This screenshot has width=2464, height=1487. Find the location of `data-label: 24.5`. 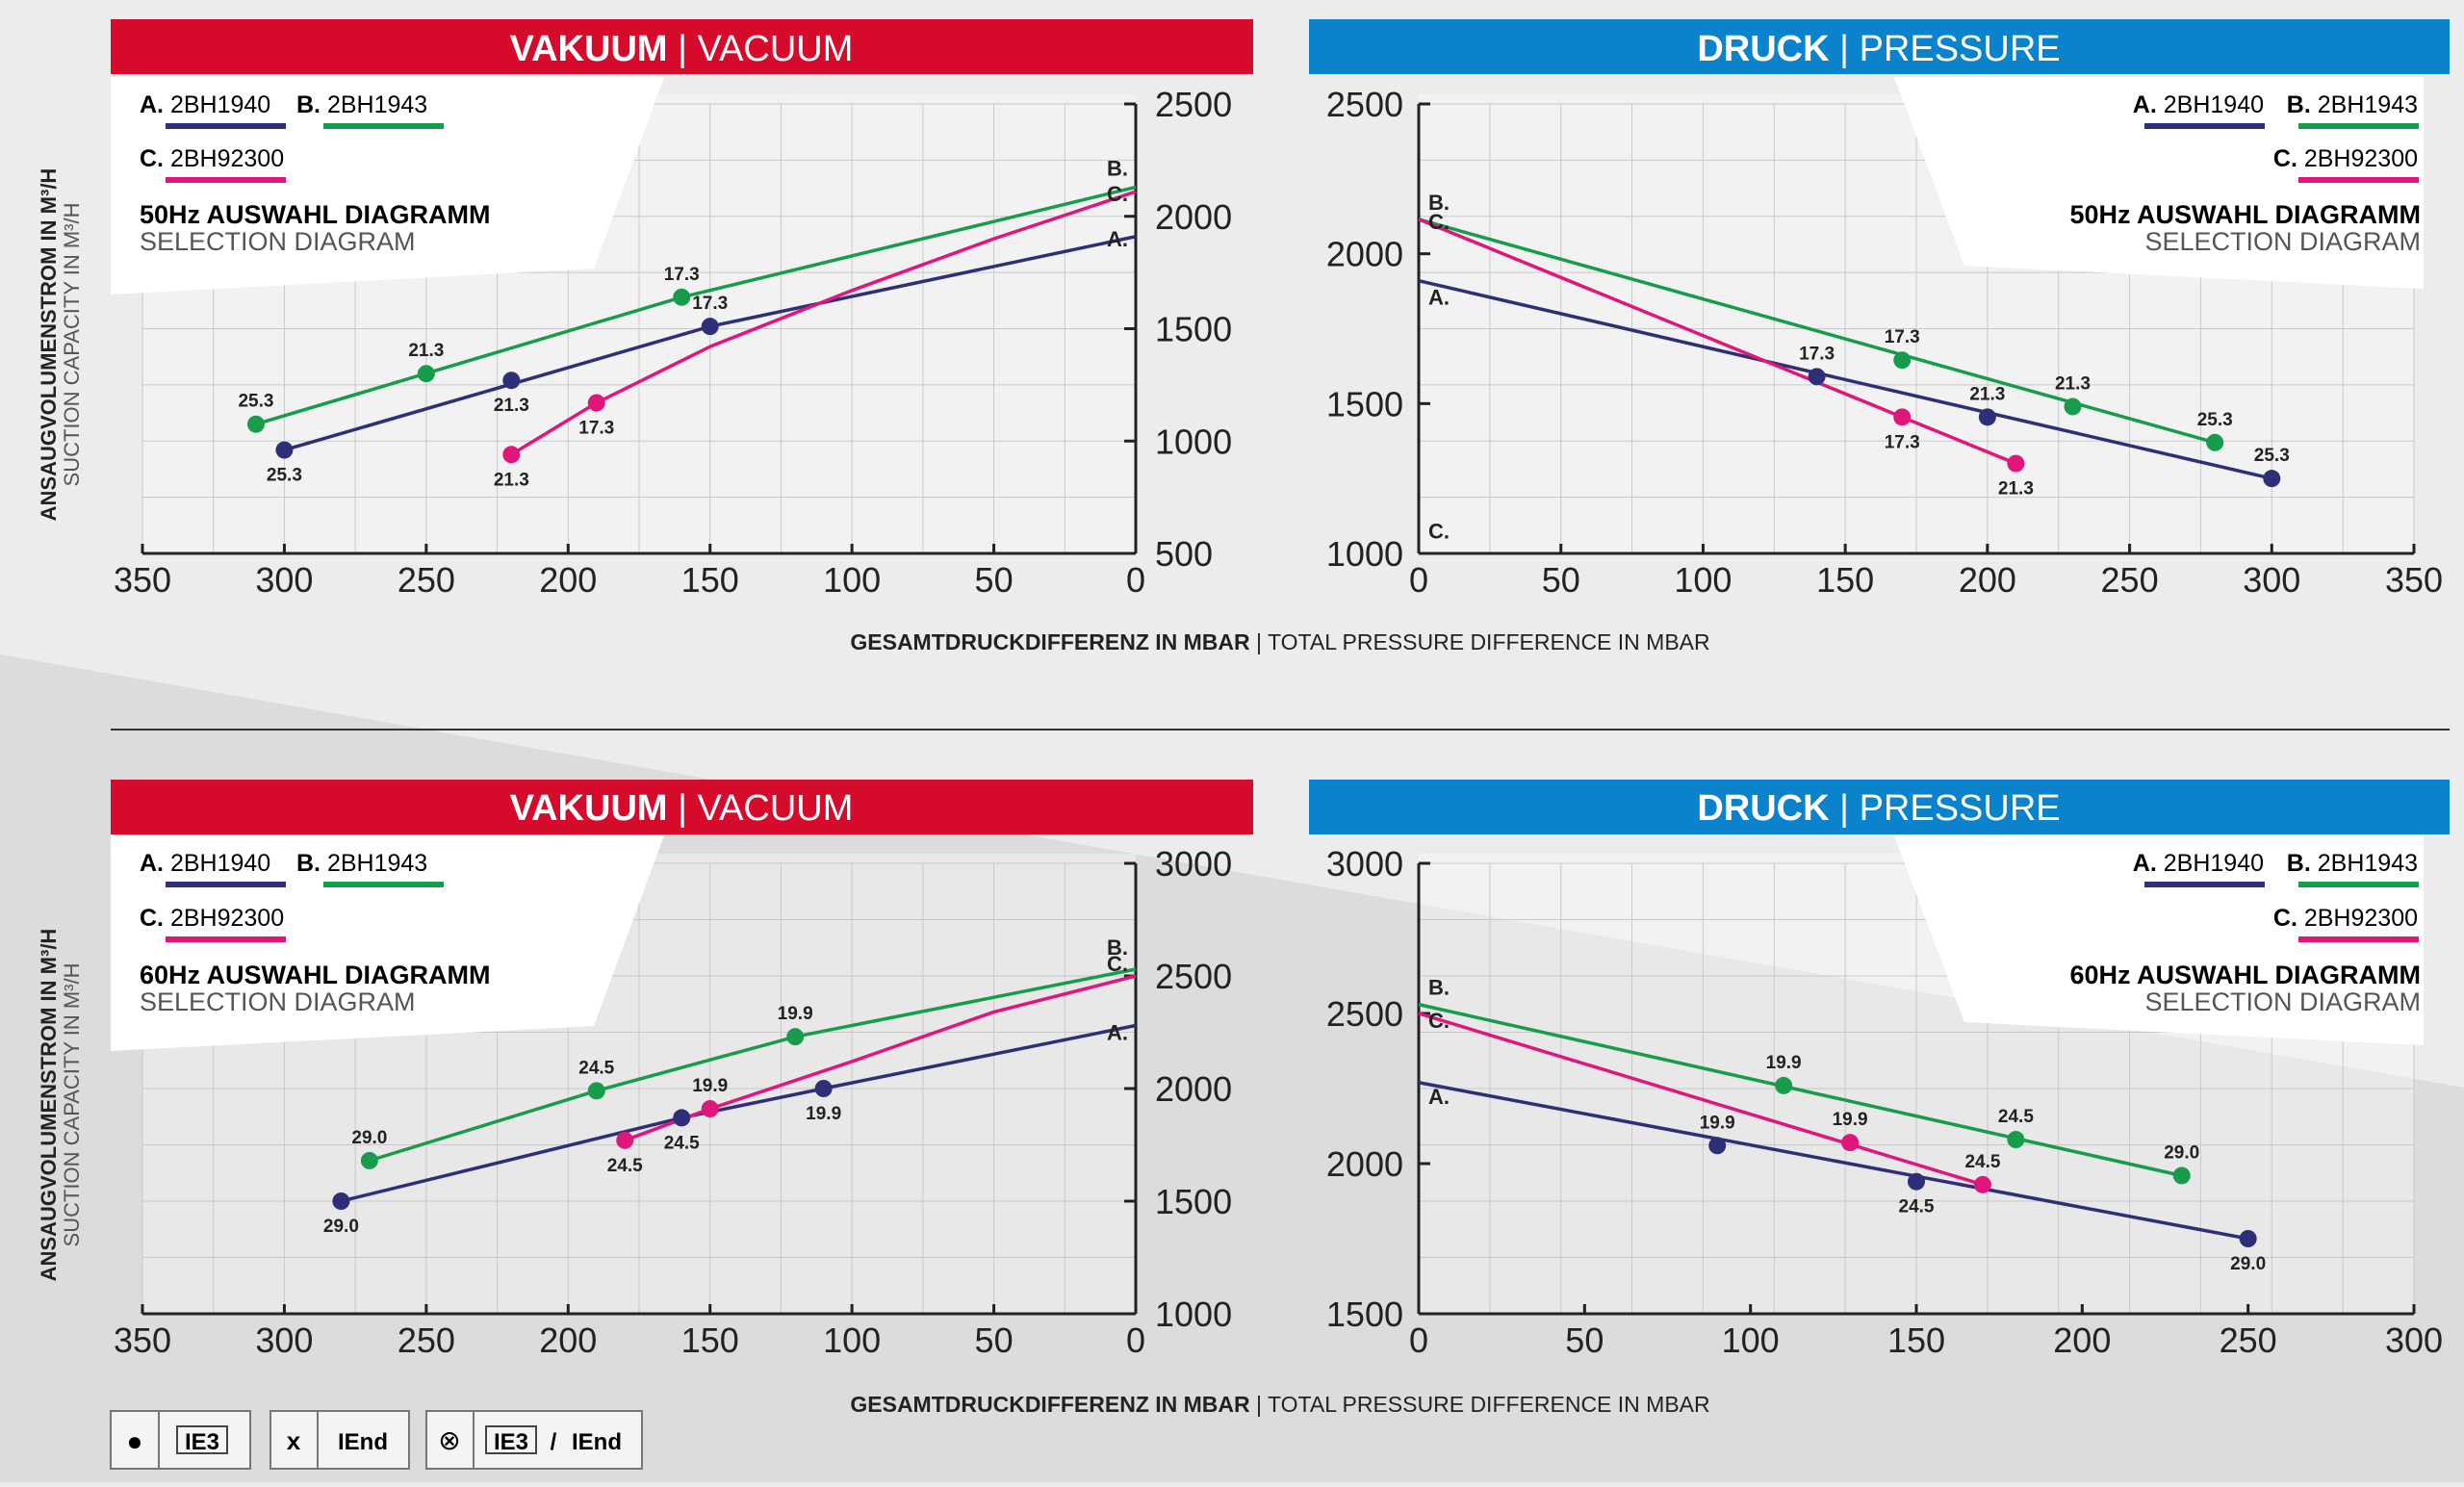

data-label: 24.5 is located at coordinates (596, 1068).